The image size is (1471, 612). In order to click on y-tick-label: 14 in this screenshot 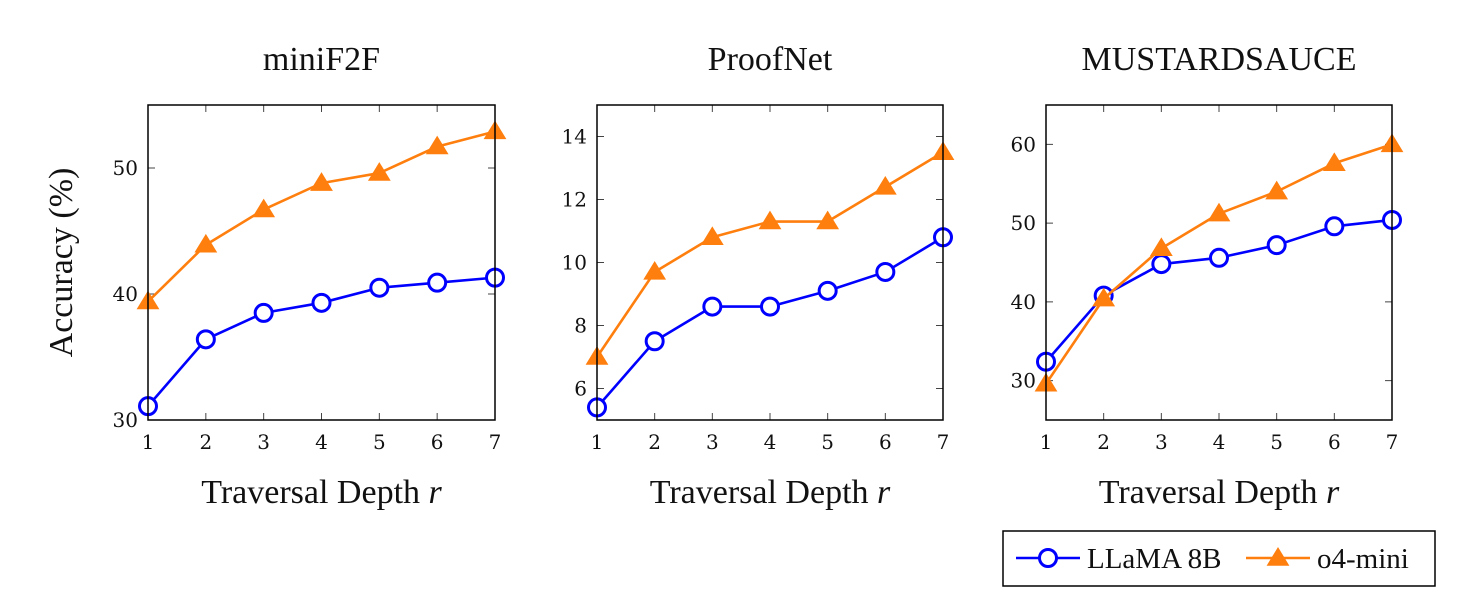, I will do `click(574, 137)`.